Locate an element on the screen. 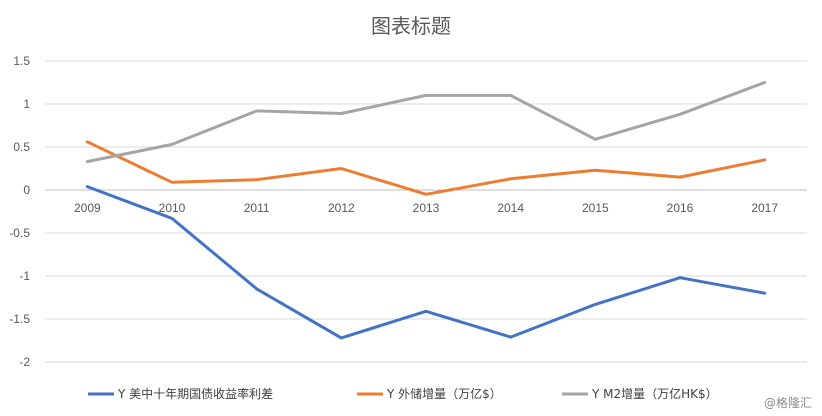  x-tick-label: 2014 is located at coordinates (510, 208).